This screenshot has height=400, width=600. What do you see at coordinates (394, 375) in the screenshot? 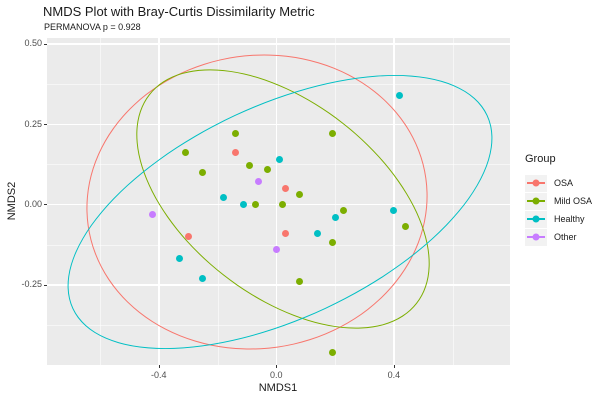
I see `x-tick-label: 0.4` at bounding box center [394, 375].